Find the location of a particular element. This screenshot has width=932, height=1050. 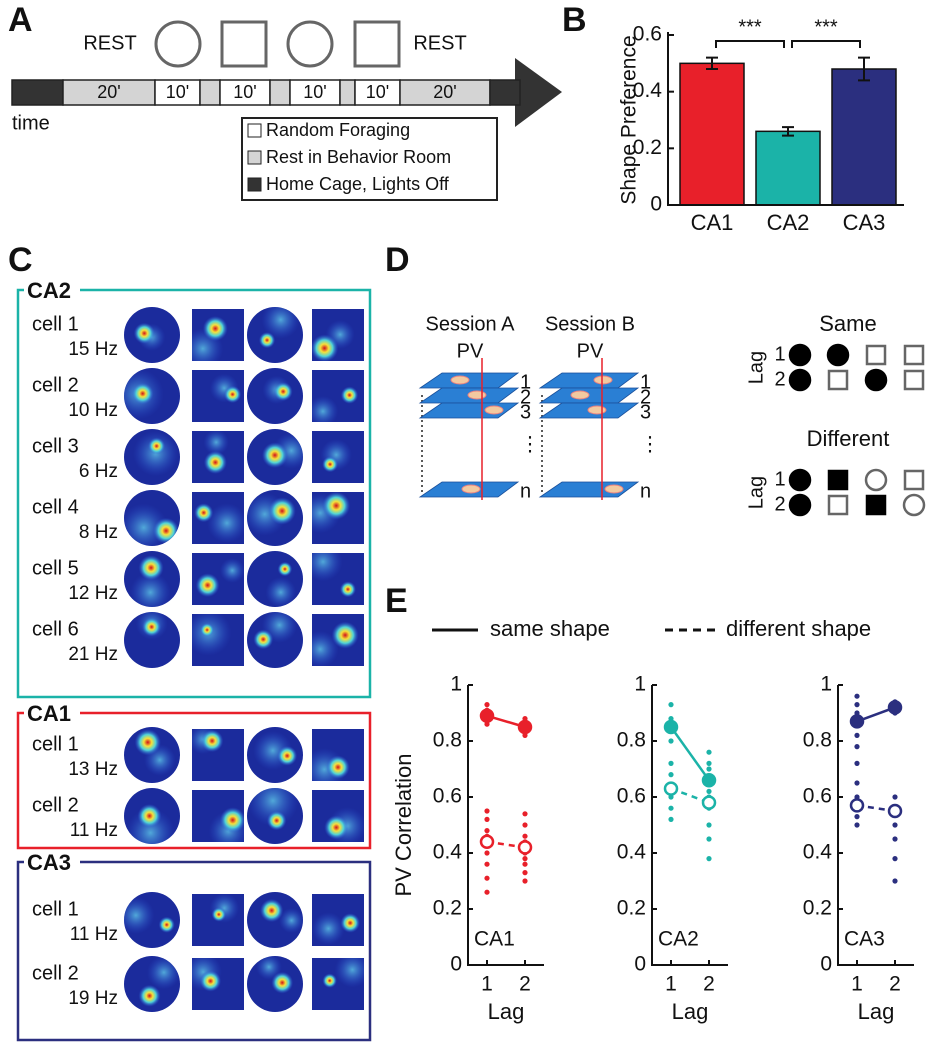

group-title: CA3 is located at coordinates (49, 862).